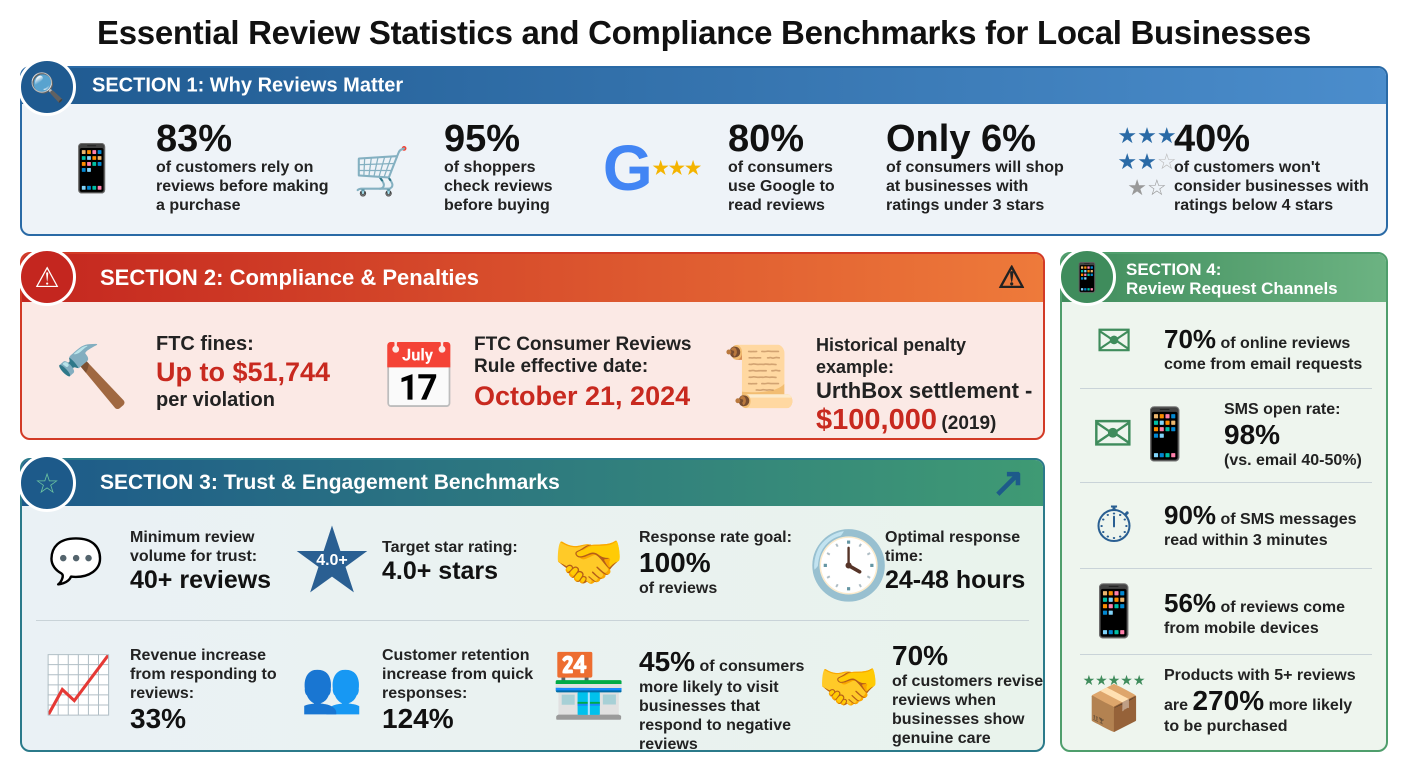 The height and width of the screenshot is (768, 1408). Describe the element at coordinates (1114, 525) in the screenshot. I see `stopwatch-chat-icon: ⏱` at that location.